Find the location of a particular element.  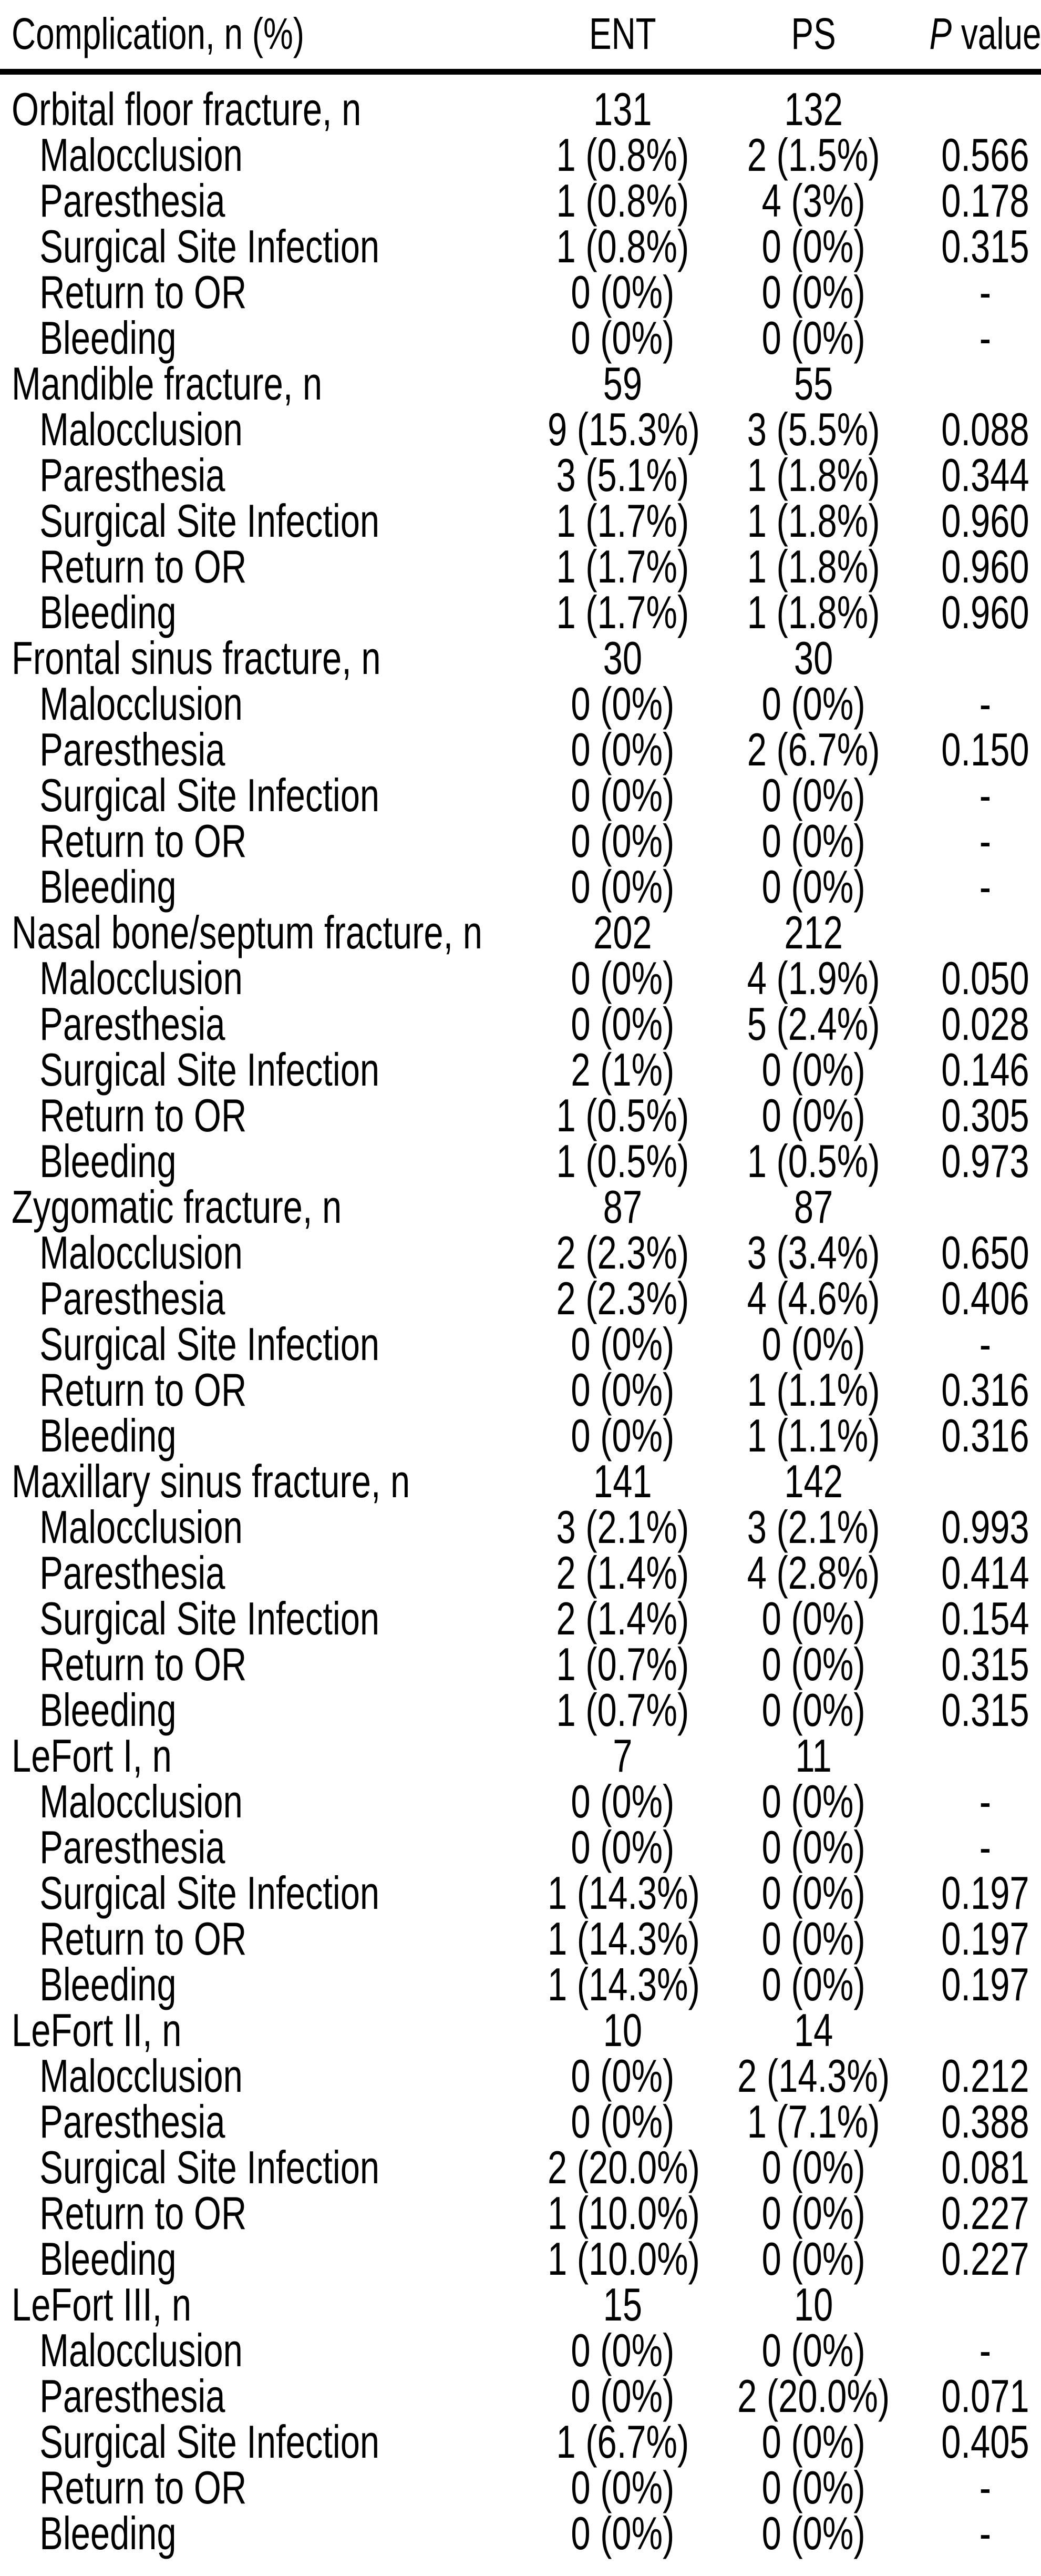

p-value-cell: 0.305 is located at coordinates (985, 1115).